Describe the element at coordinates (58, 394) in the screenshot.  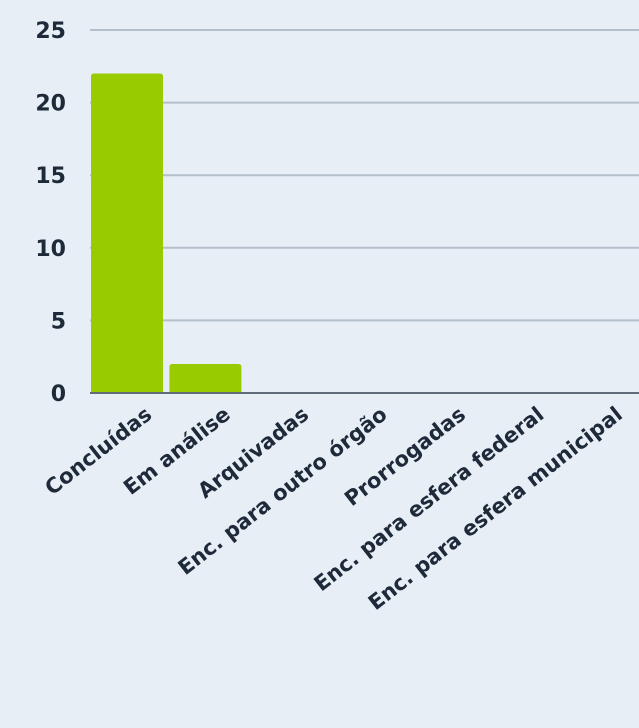
I see `y-tick-label-0: 0` at that location.